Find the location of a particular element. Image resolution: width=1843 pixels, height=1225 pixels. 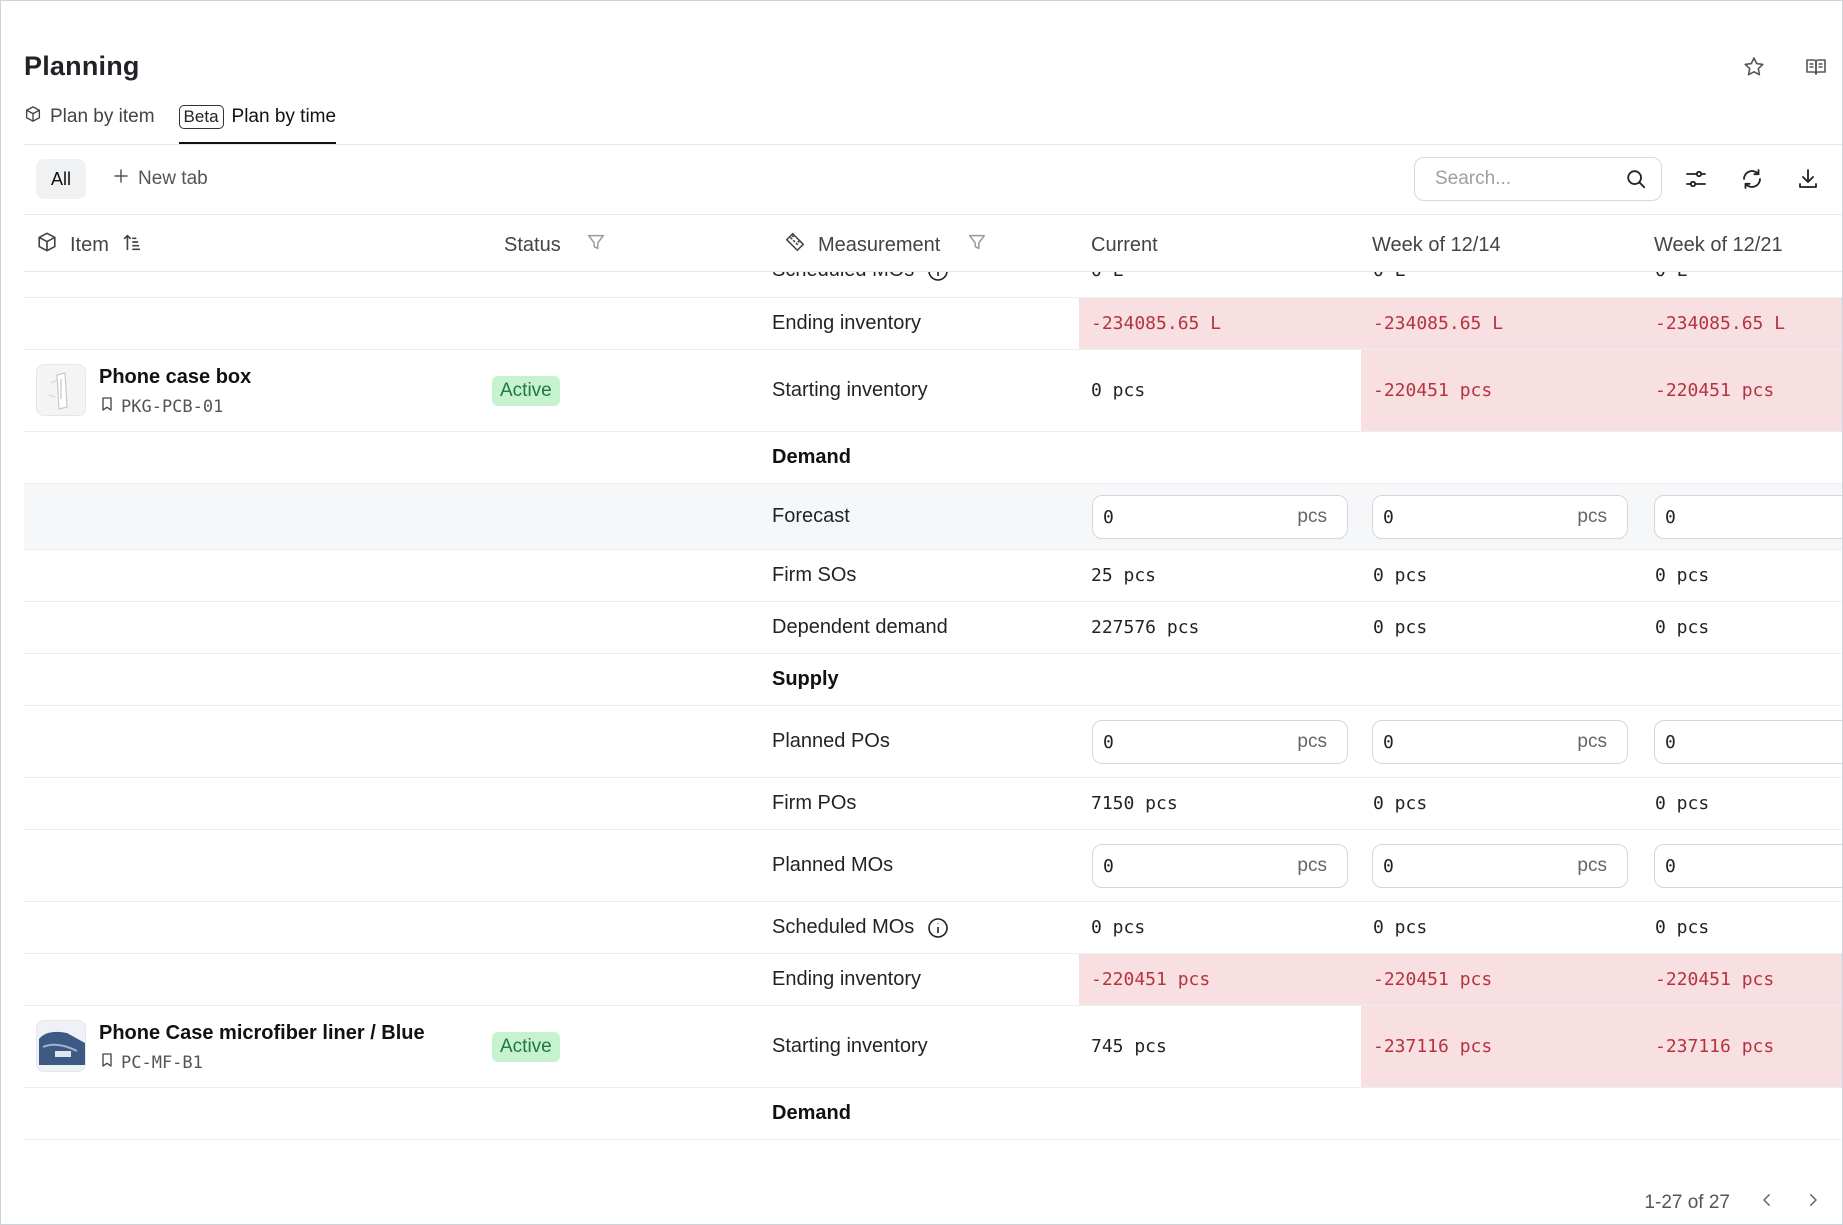

download-icon is located at coordinates (1808, 179).